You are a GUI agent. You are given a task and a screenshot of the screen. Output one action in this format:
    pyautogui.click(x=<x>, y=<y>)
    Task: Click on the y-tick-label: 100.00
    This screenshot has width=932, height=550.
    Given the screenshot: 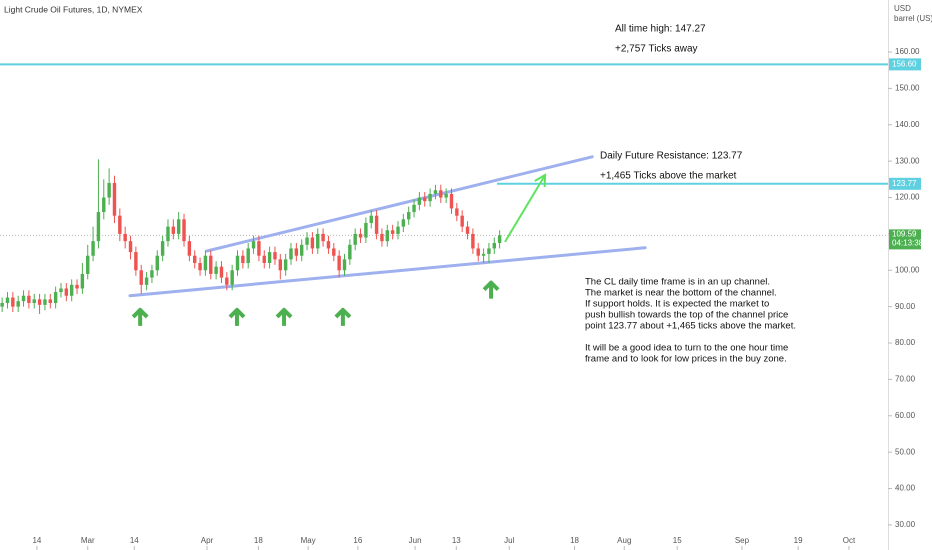 What is the action you would take?
    pyautogui.click(x=907, y=269)
    